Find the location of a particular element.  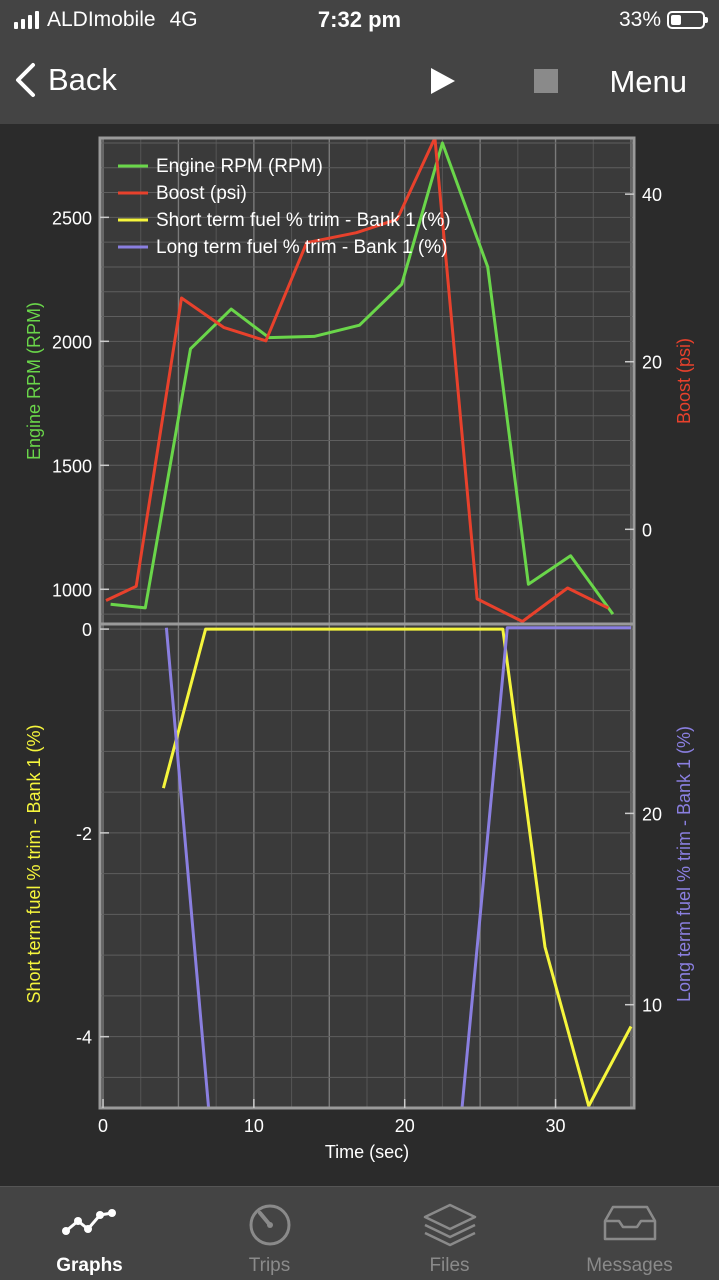

stop-button is located at coordinates (546, 81).